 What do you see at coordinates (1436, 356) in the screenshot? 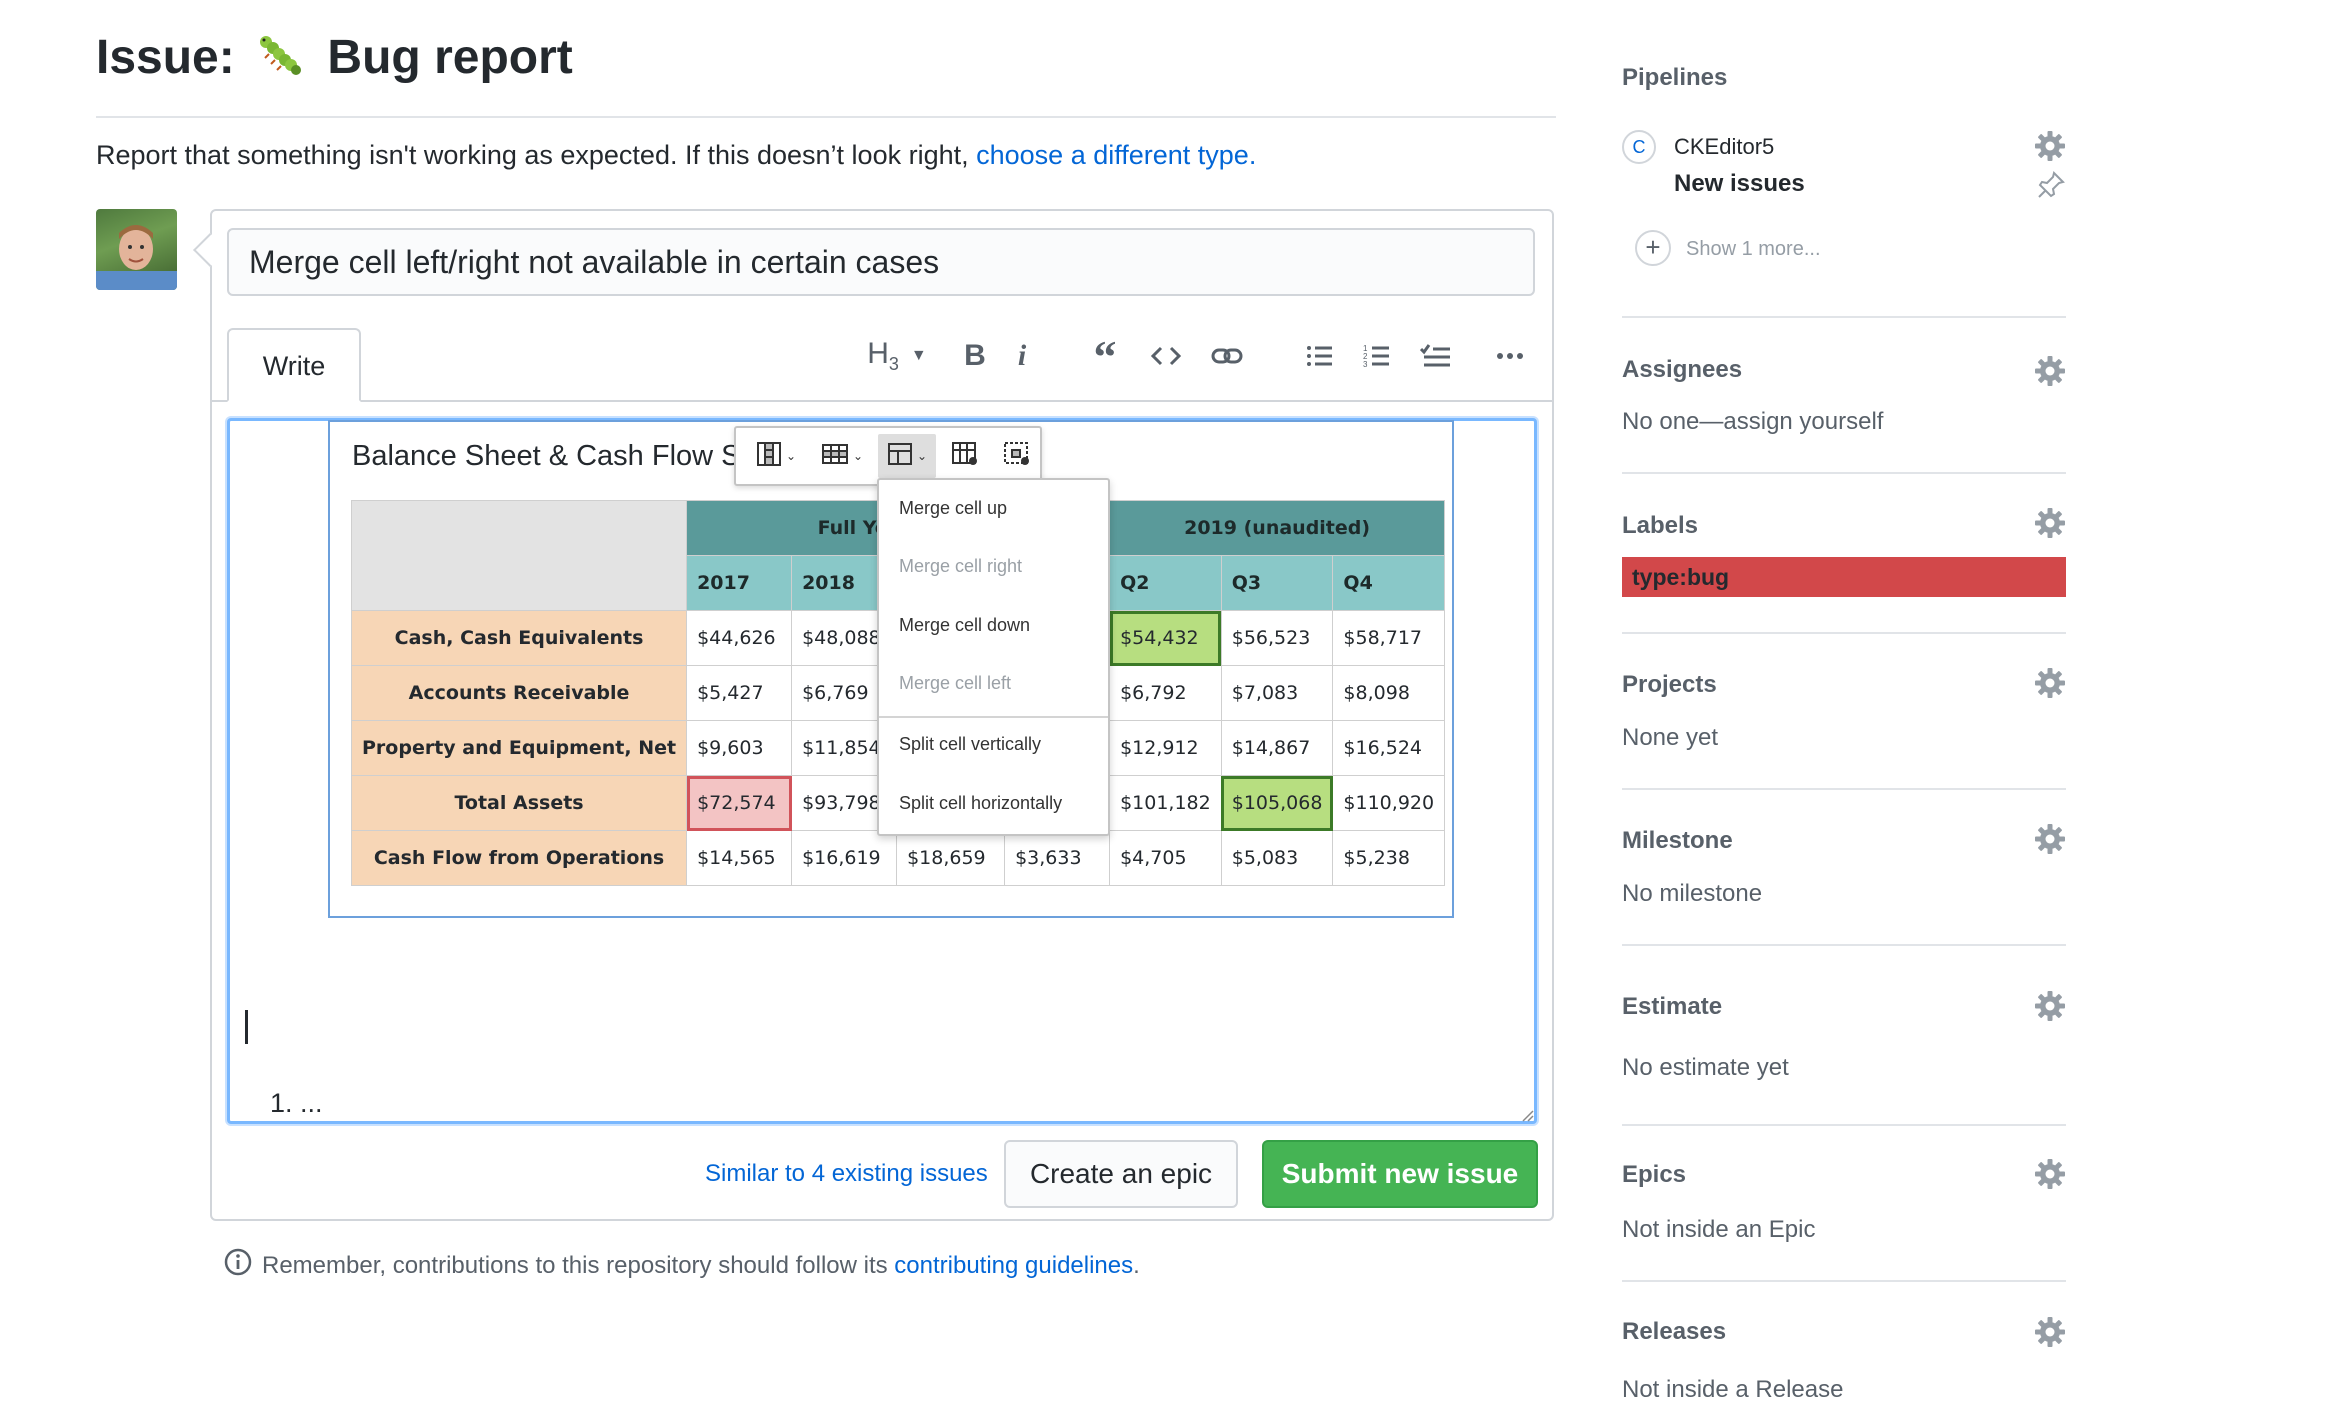
I see `task-list-icon` at bounding box center [1436, 356].